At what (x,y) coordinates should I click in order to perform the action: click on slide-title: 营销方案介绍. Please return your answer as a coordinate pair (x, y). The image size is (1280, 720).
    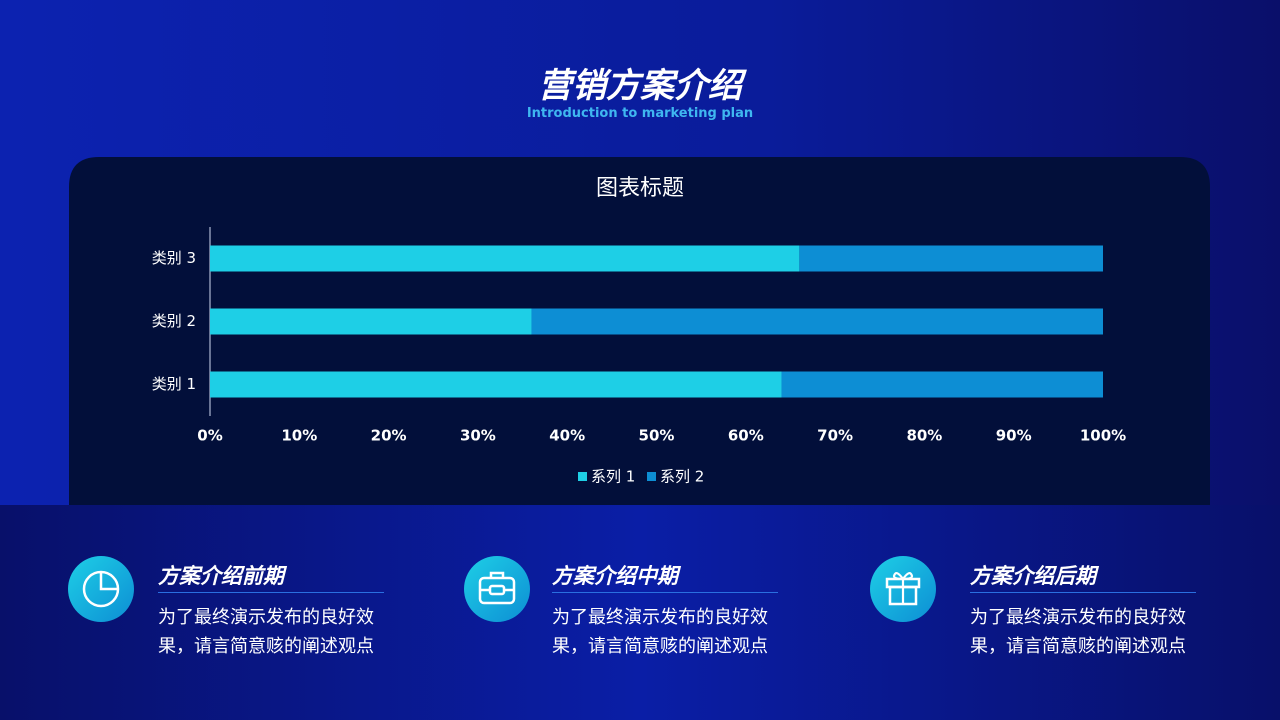
    Looking at the image, I should click on (640, 86).